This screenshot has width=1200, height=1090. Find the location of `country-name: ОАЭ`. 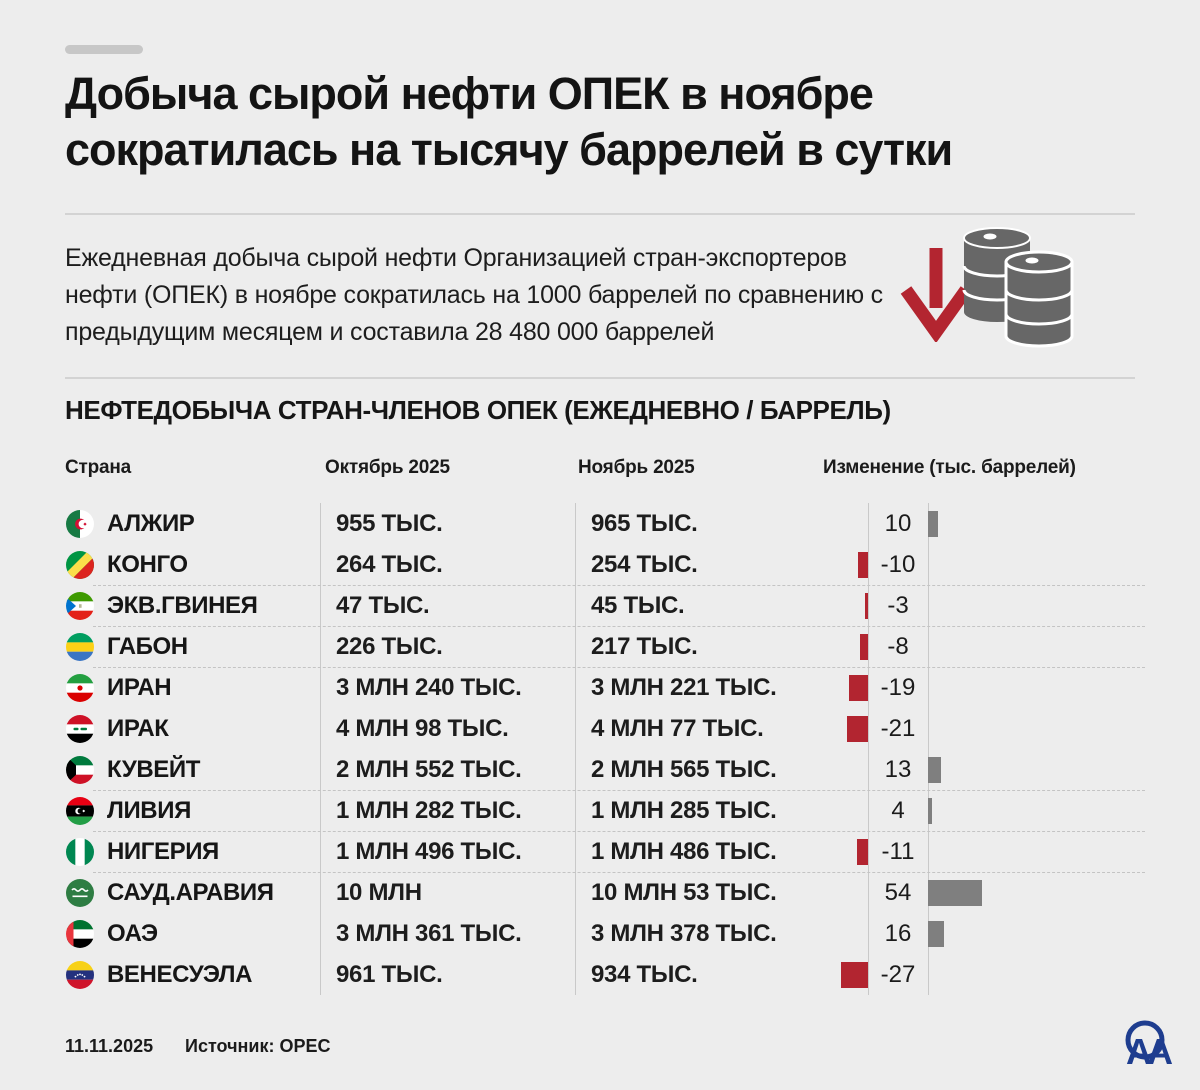

country-name: ОАЭ is located at coordinates (132, 933).